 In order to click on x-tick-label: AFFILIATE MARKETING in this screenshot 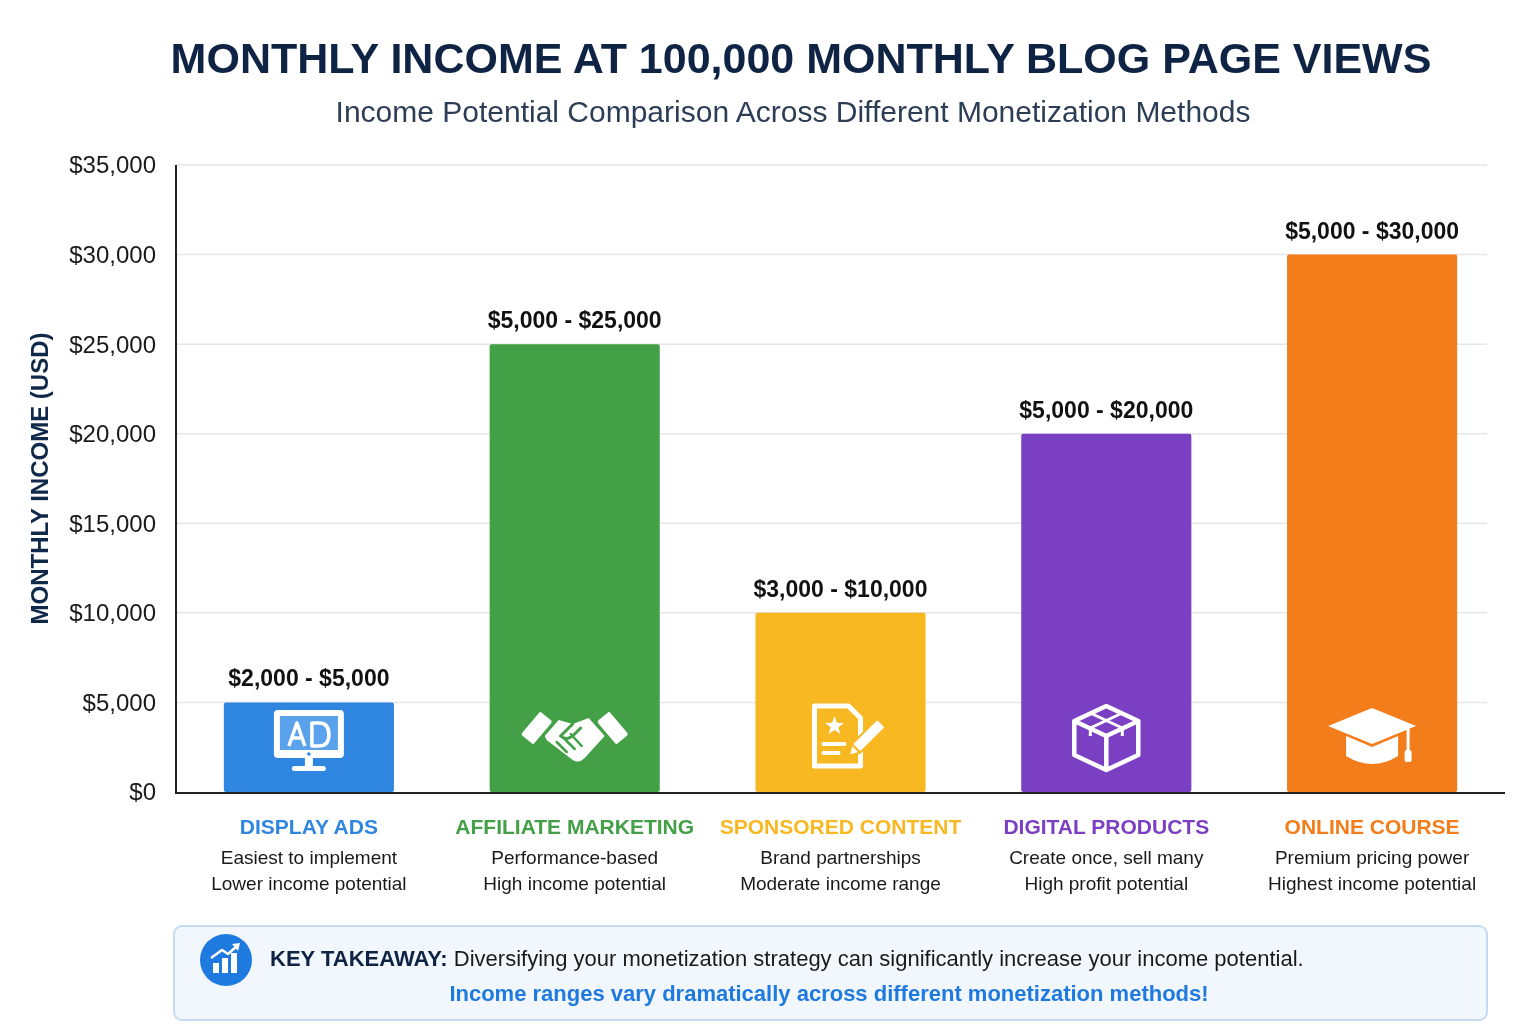, I will do `click(575, 826)`.